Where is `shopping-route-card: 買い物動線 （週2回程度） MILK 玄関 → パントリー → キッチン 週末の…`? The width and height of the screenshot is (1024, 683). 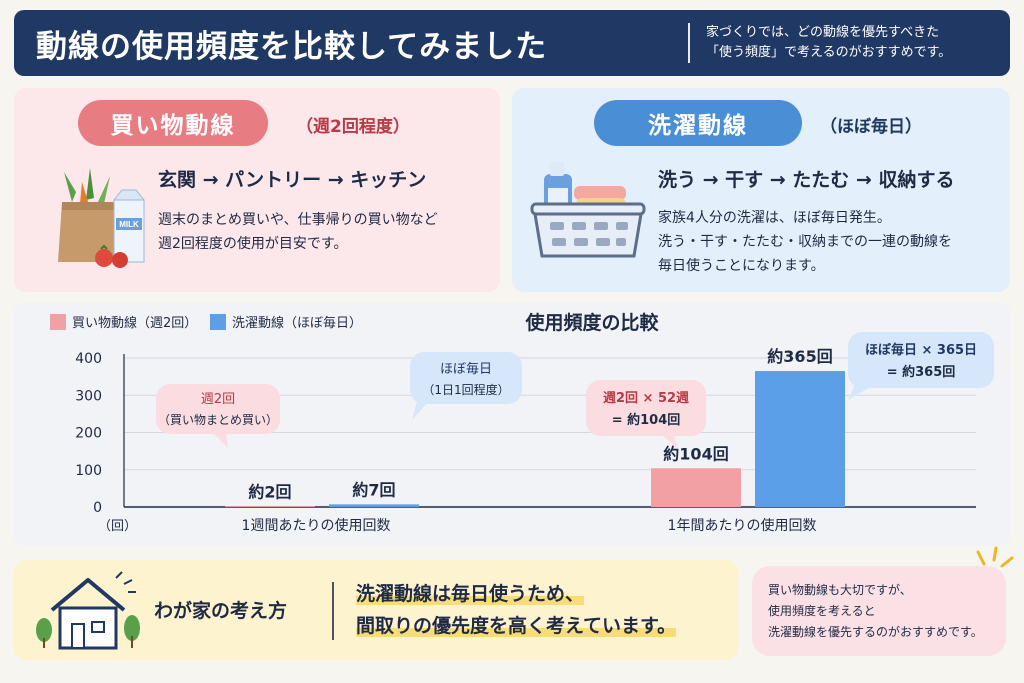 shopping-route-card: 買い物動線 （週2回程度） MILK 玄関 → パントリー → キッチン 週末の… is located at coordinates (257, 190).